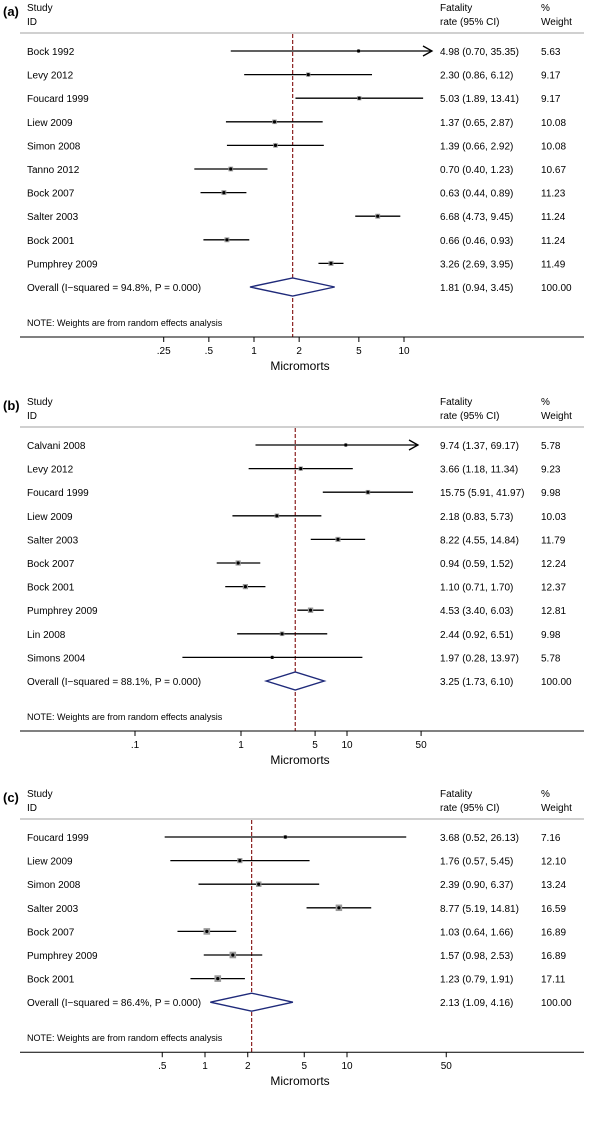  Describe the element at coordinates (50, 123) in the screenshot. I see `study-label: Liew 2009` at that location.